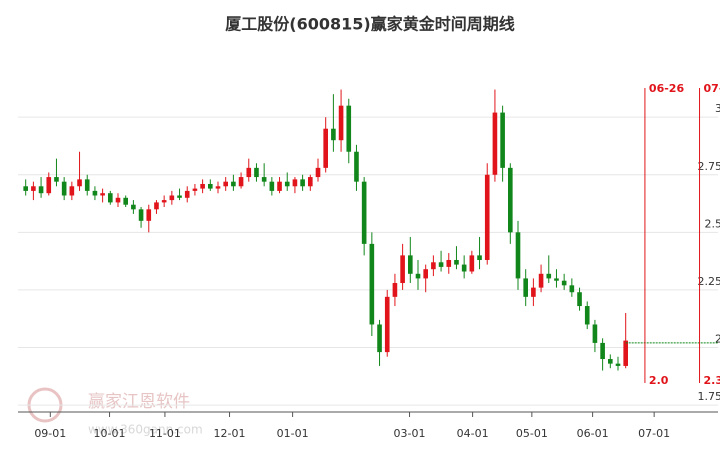 The width and height of the screenshot is (726, 454). What do you see at coordinates (593, 433) in the screenshot?
I see `x-tick-label: 06-01` at bounding box center [593, 433].